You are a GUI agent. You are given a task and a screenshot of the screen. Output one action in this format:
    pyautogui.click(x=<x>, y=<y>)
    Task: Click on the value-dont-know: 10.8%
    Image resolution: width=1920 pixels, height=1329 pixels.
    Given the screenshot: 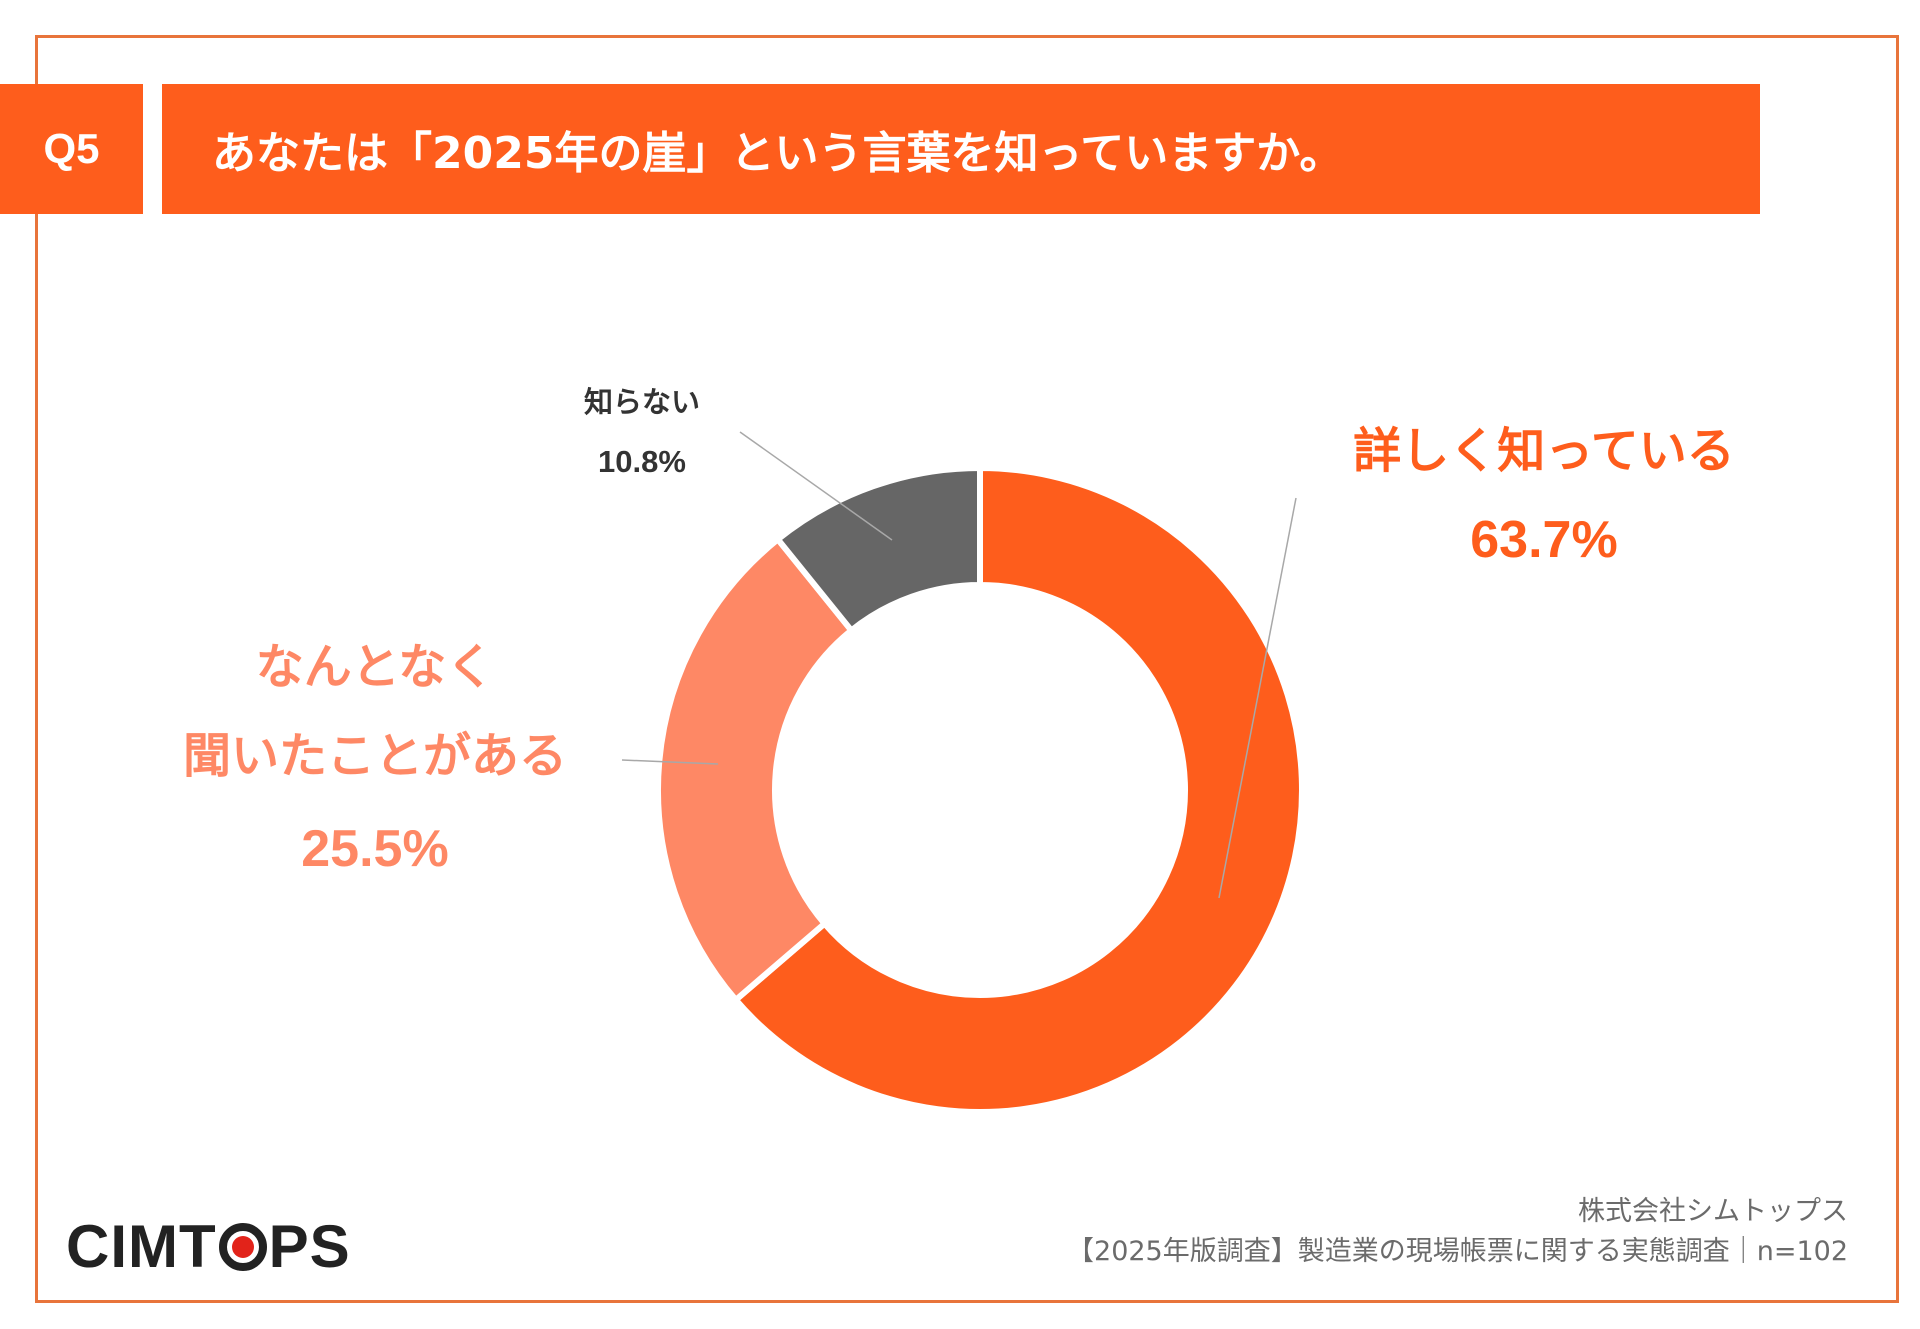 What is the action you would take?
    pyautogui.click(x=642, y=461)
    